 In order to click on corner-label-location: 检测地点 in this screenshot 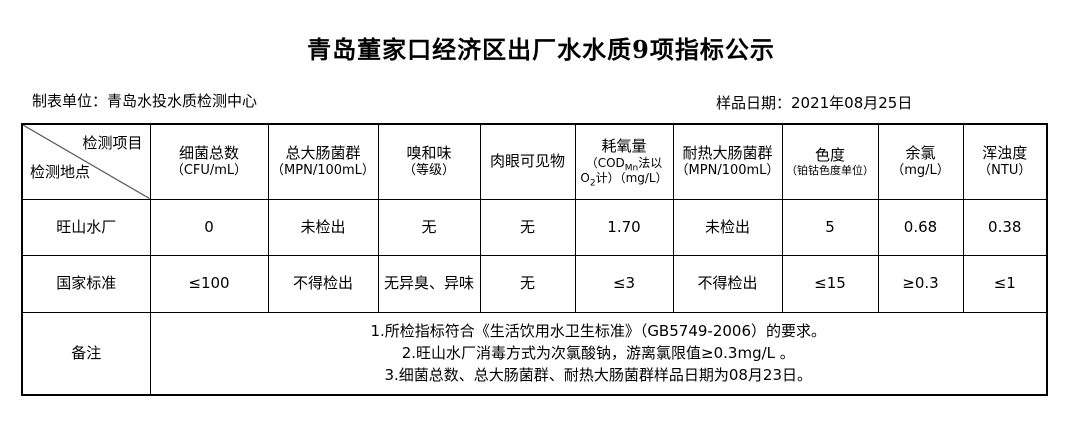, I will do `click(60, 172)`.